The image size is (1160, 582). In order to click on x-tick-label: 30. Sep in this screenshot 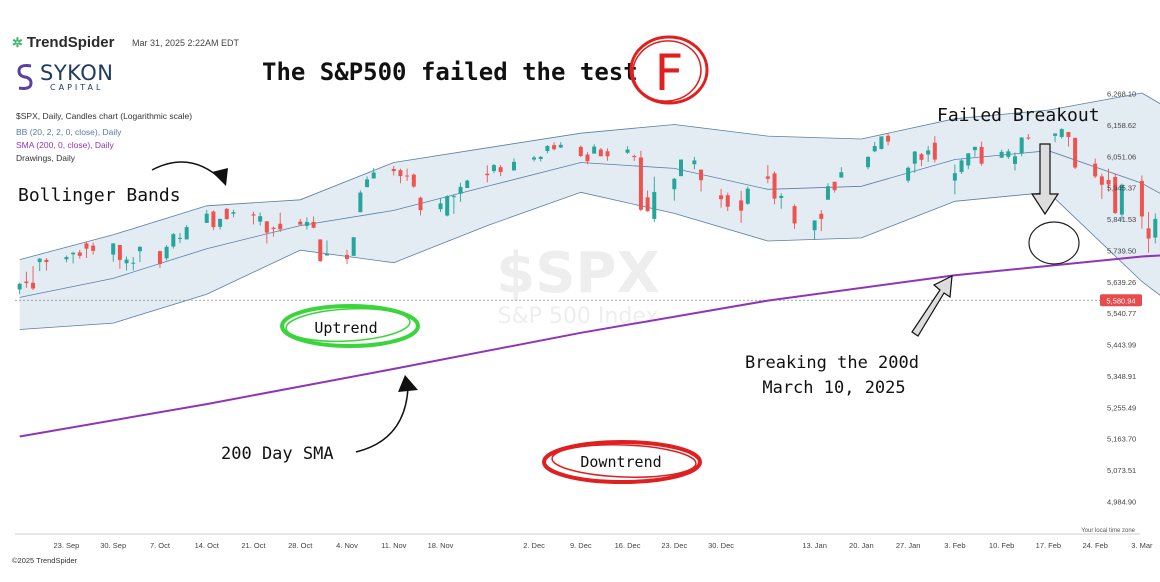, I will do `click(113, 545)`.